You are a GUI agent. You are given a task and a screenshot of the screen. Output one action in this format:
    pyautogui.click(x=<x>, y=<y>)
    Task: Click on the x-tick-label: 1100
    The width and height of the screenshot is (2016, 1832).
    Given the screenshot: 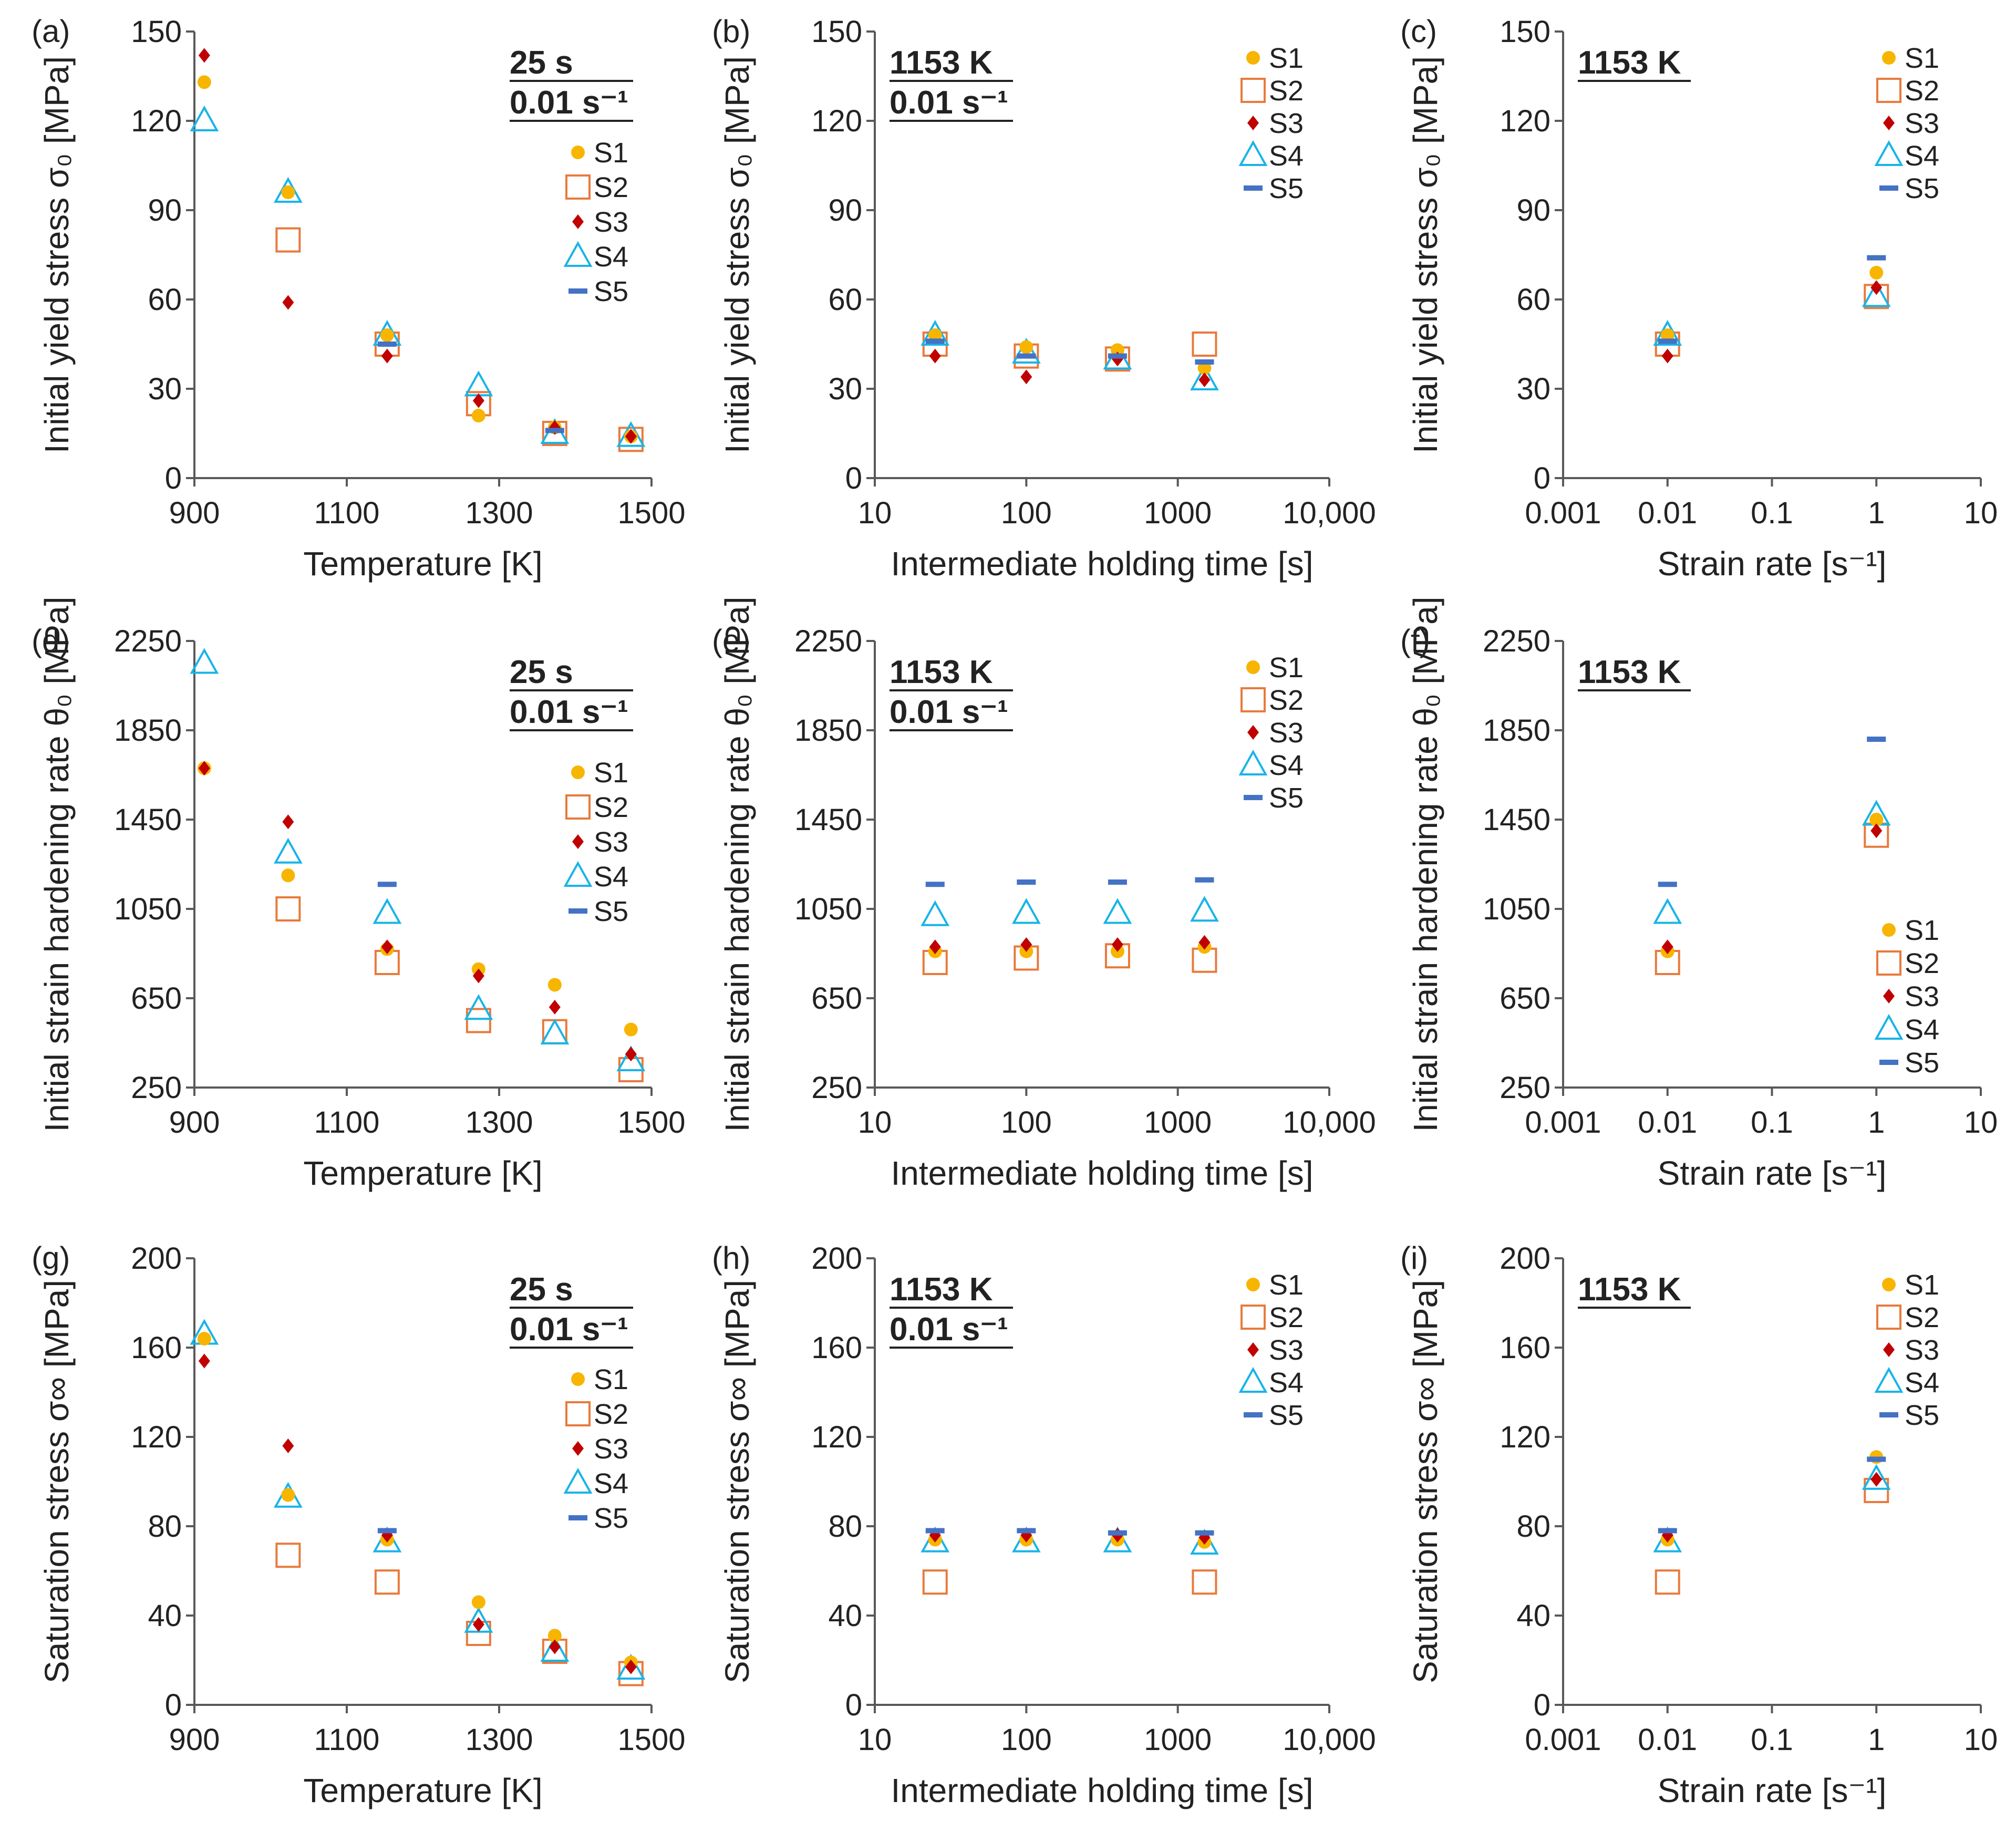 What is the action you would take?
    pyautogui.click(x=347, y=1740)
    